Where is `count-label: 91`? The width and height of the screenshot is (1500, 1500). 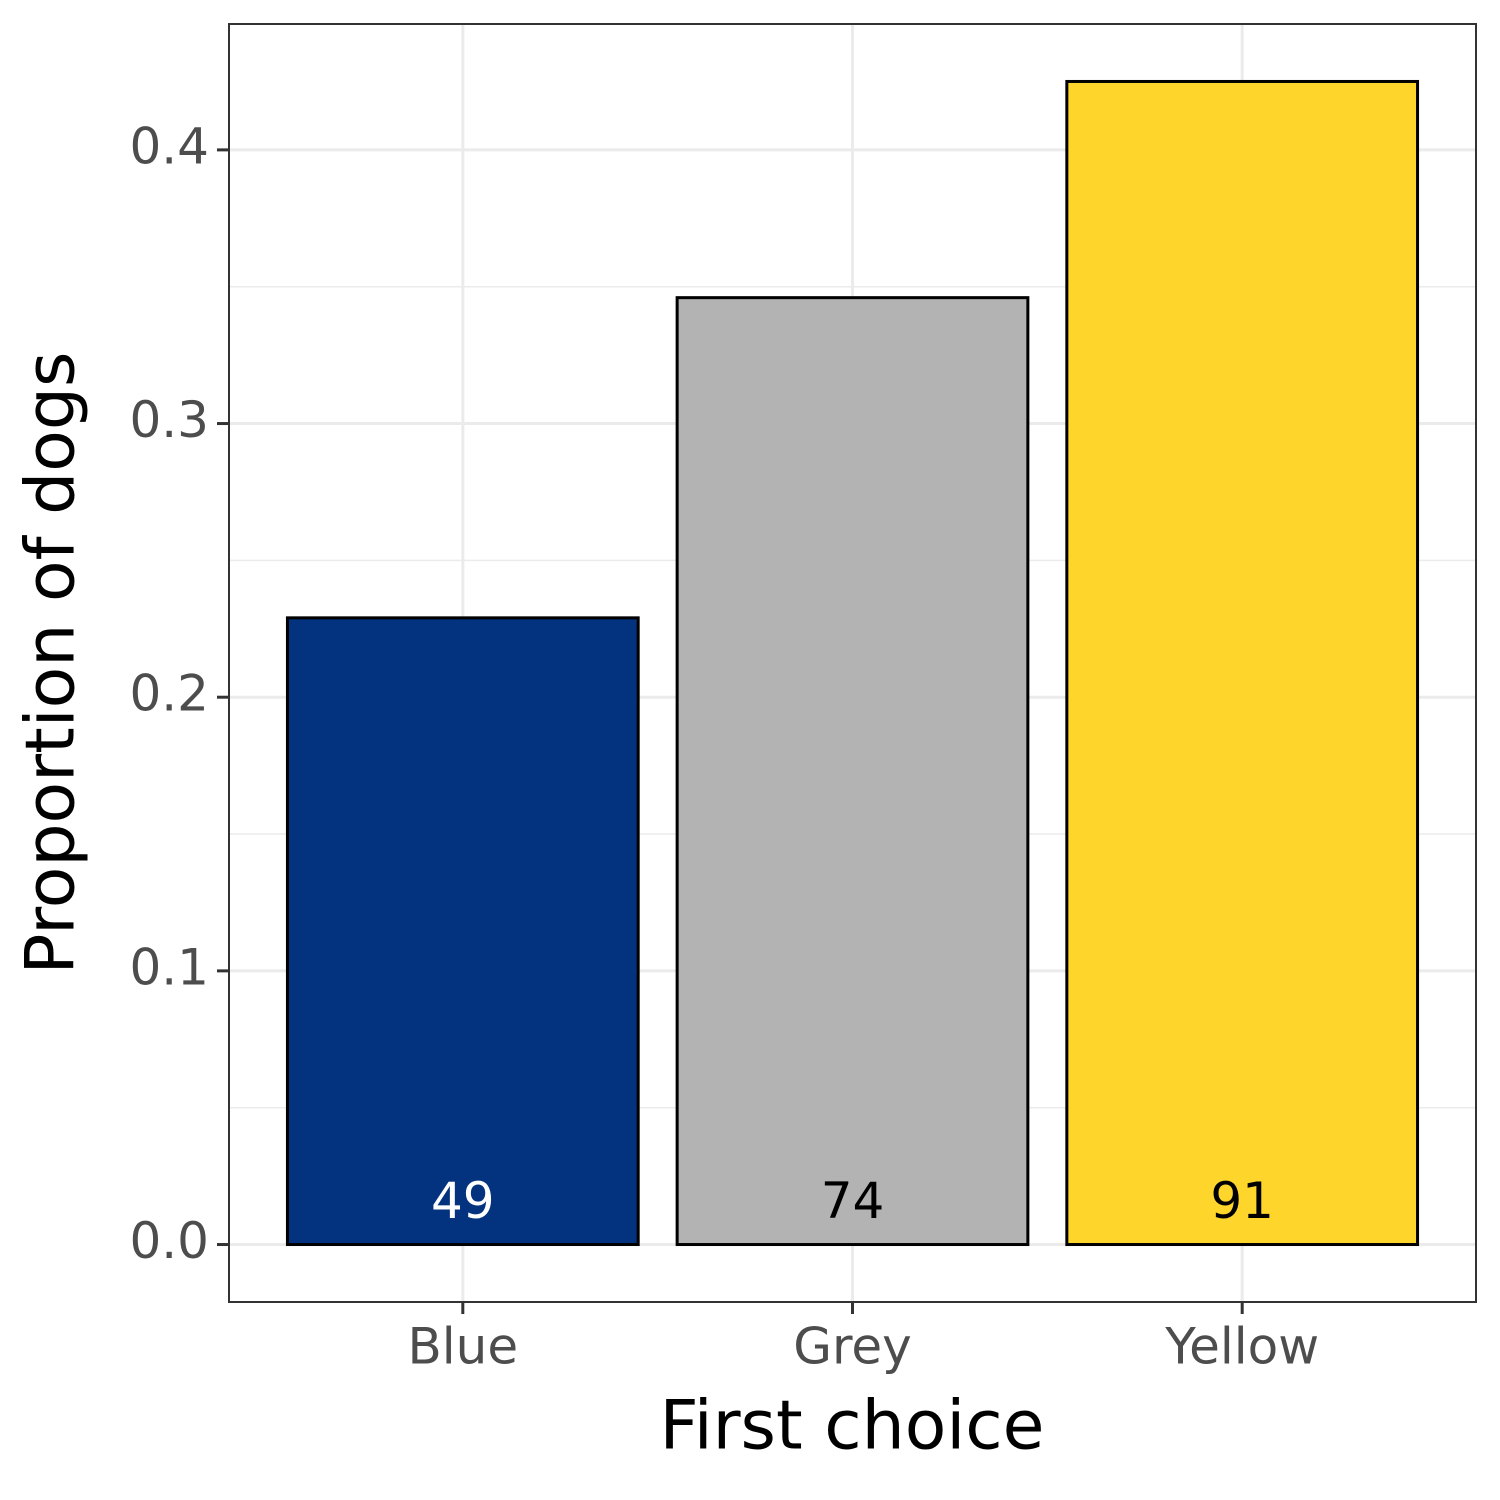
count-label: 91 is located at coordinates (1242, 1201).